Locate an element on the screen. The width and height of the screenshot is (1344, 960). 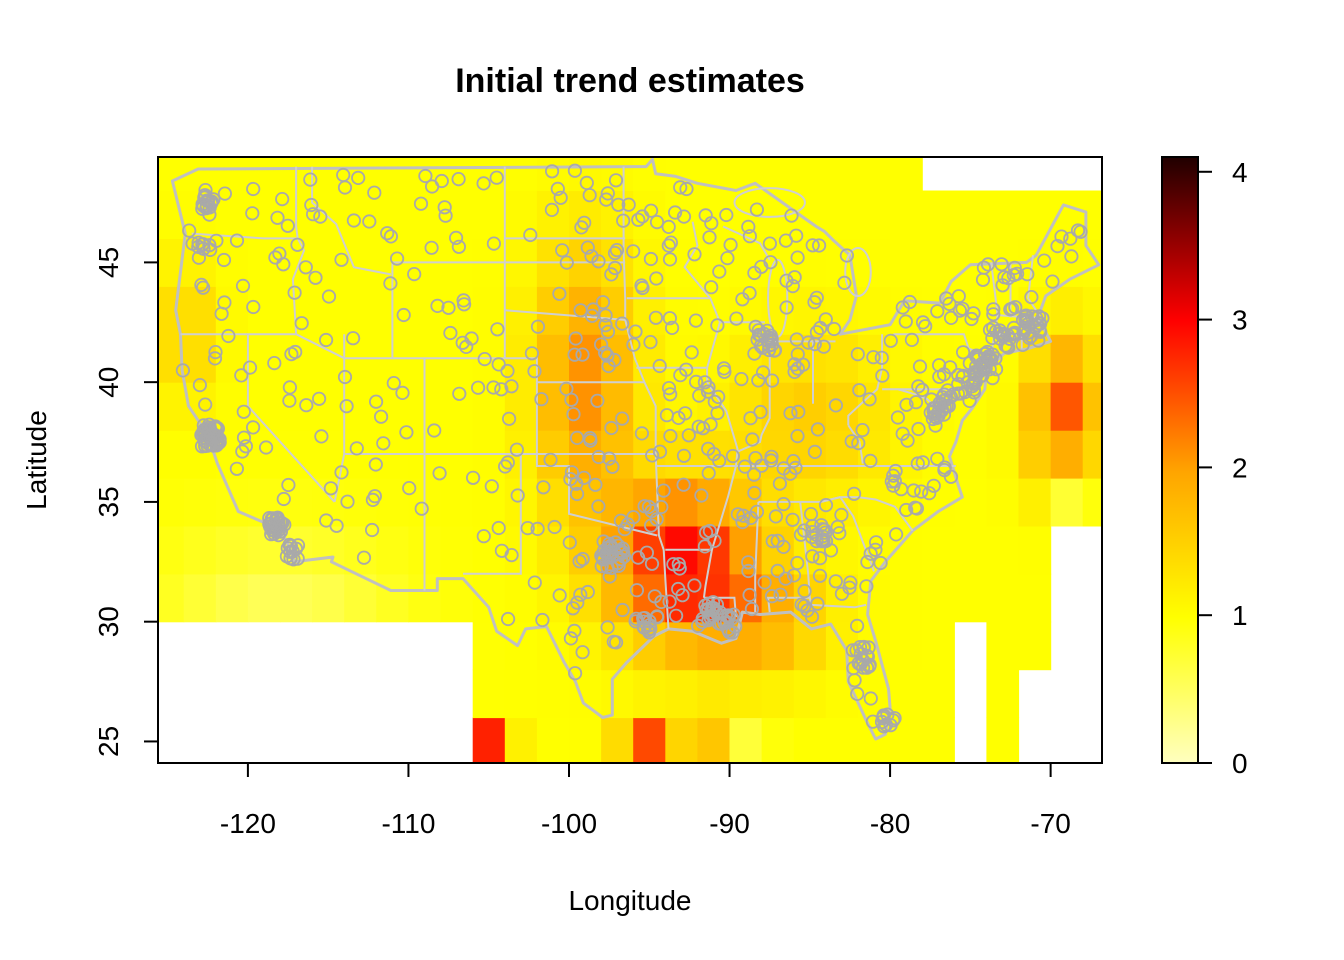
chart-title: Initial trend estimates is located at coordinates (630, 81).